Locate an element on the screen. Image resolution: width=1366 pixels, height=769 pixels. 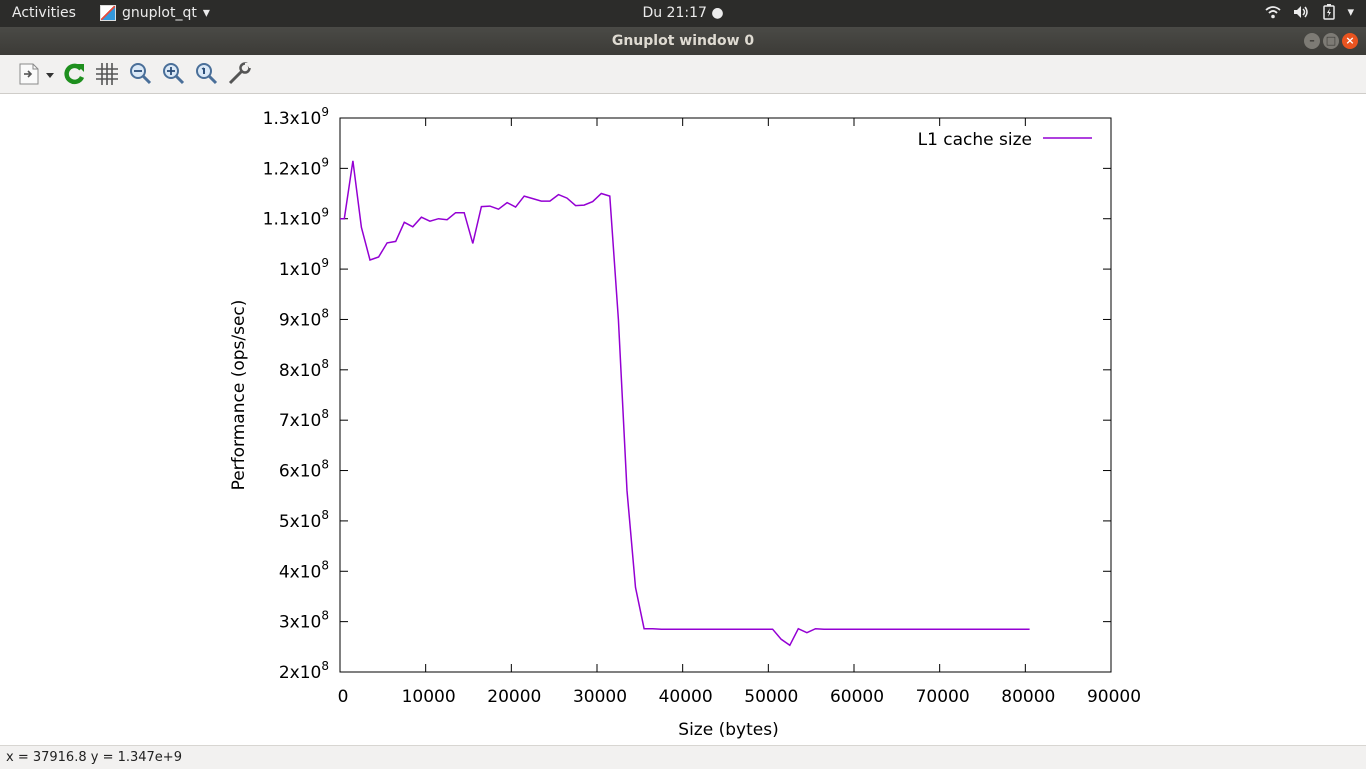
system-menu-chevron-icon: ▾ is located at coordinates (1350, 12).